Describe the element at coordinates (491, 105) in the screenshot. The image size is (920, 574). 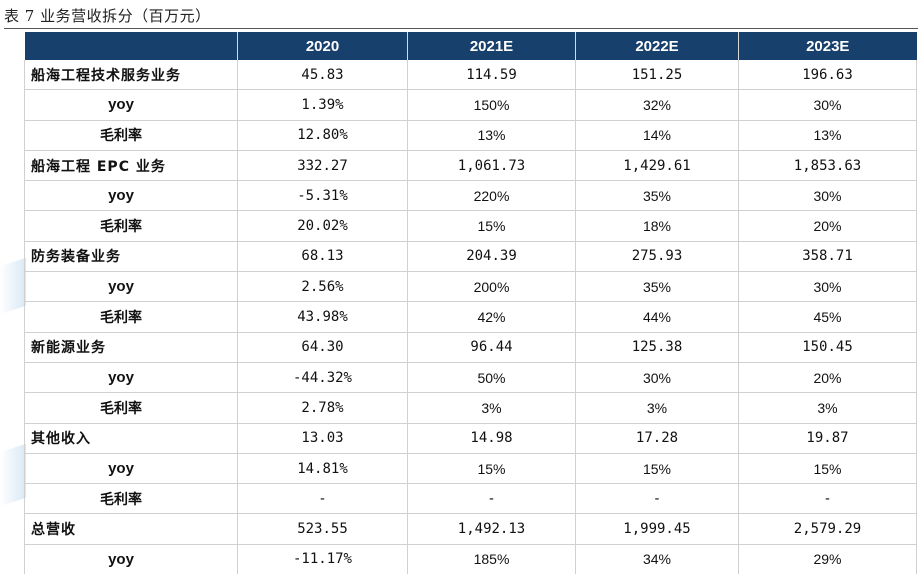
I see `value-cell: 150%` at that location.